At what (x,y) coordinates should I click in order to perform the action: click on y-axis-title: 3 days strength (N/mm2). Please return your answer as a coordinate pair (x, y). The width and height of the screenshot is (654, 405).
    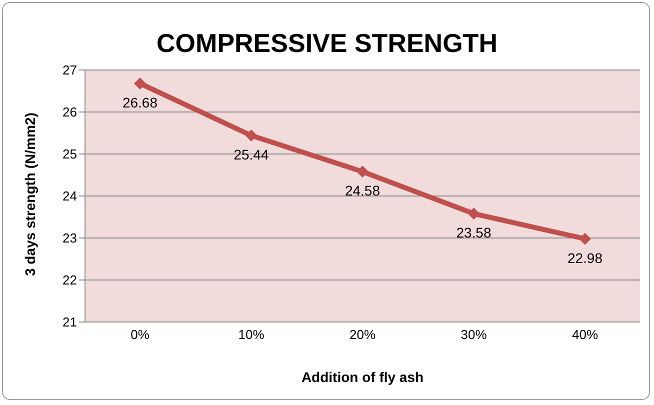
    Looking at the image, I should click on (30, 194).